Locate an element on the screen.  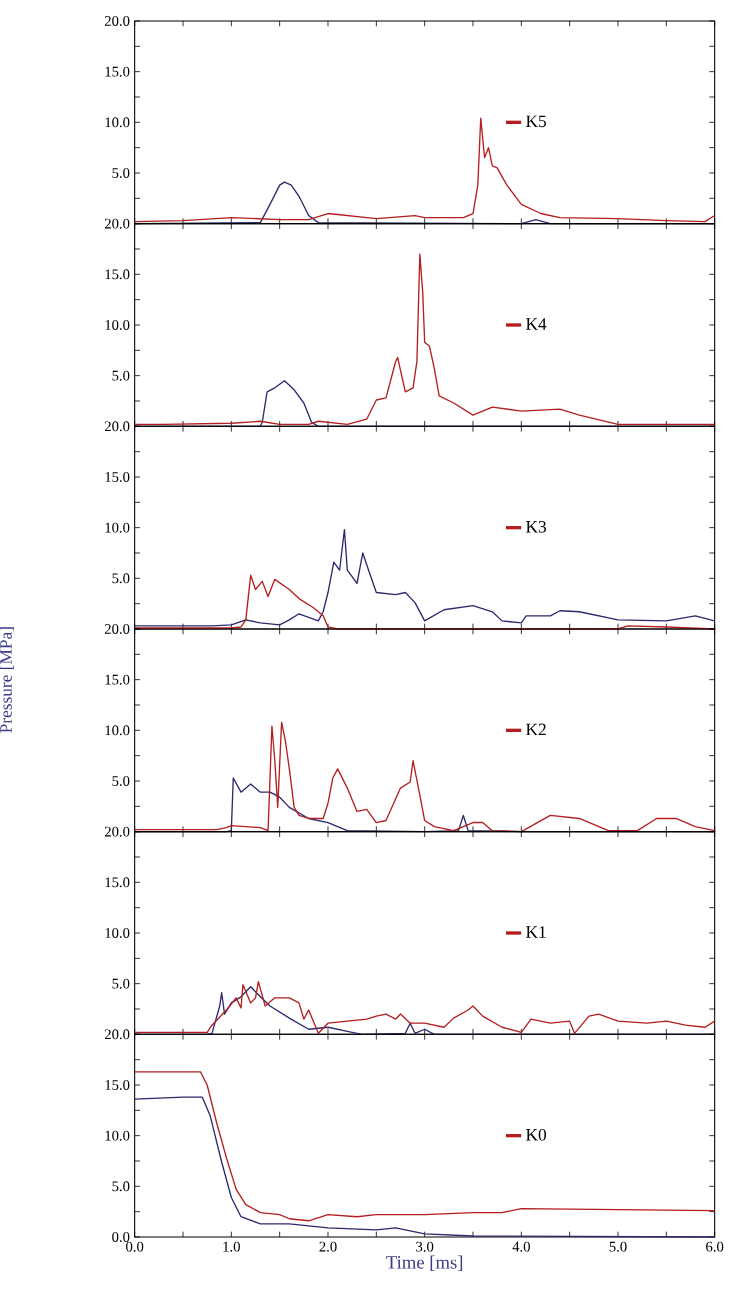
y-tick-label: 0.0 is located at coordinates (121, 1237).